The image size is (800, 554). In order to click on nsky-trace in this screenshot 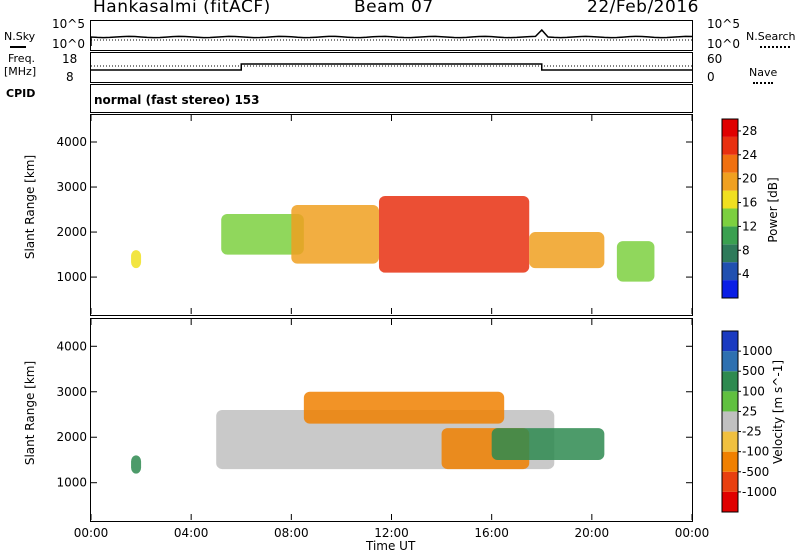, I will do `click(391, 37)`.